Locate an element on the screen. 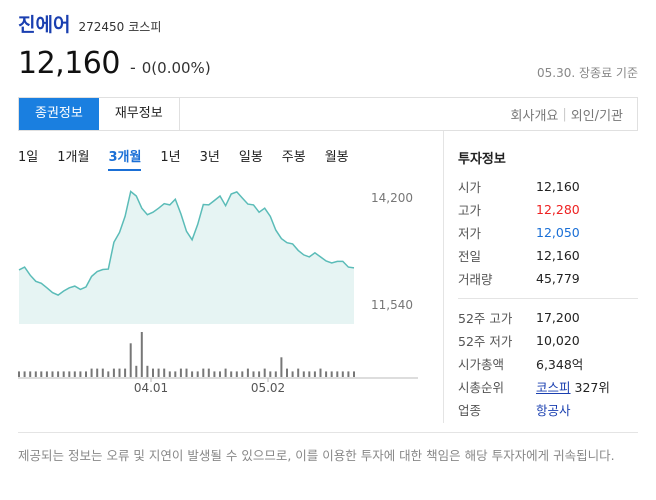 Image resolution: width=656 pixels, height=500 pixels. period-monthly: 월봉 is located at coordinates (336, 157).